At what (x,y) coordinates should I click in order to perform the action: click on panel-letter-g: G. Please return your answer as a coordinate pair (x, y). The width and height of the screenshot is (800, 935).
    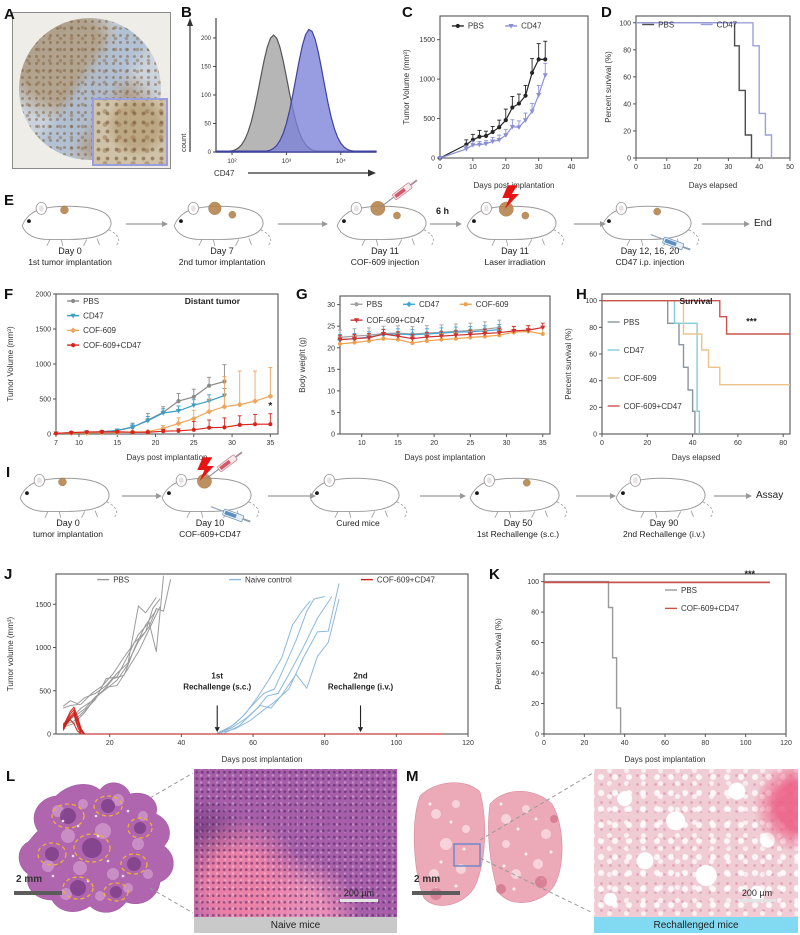
    Looking at the image, I should click on (302, 294).